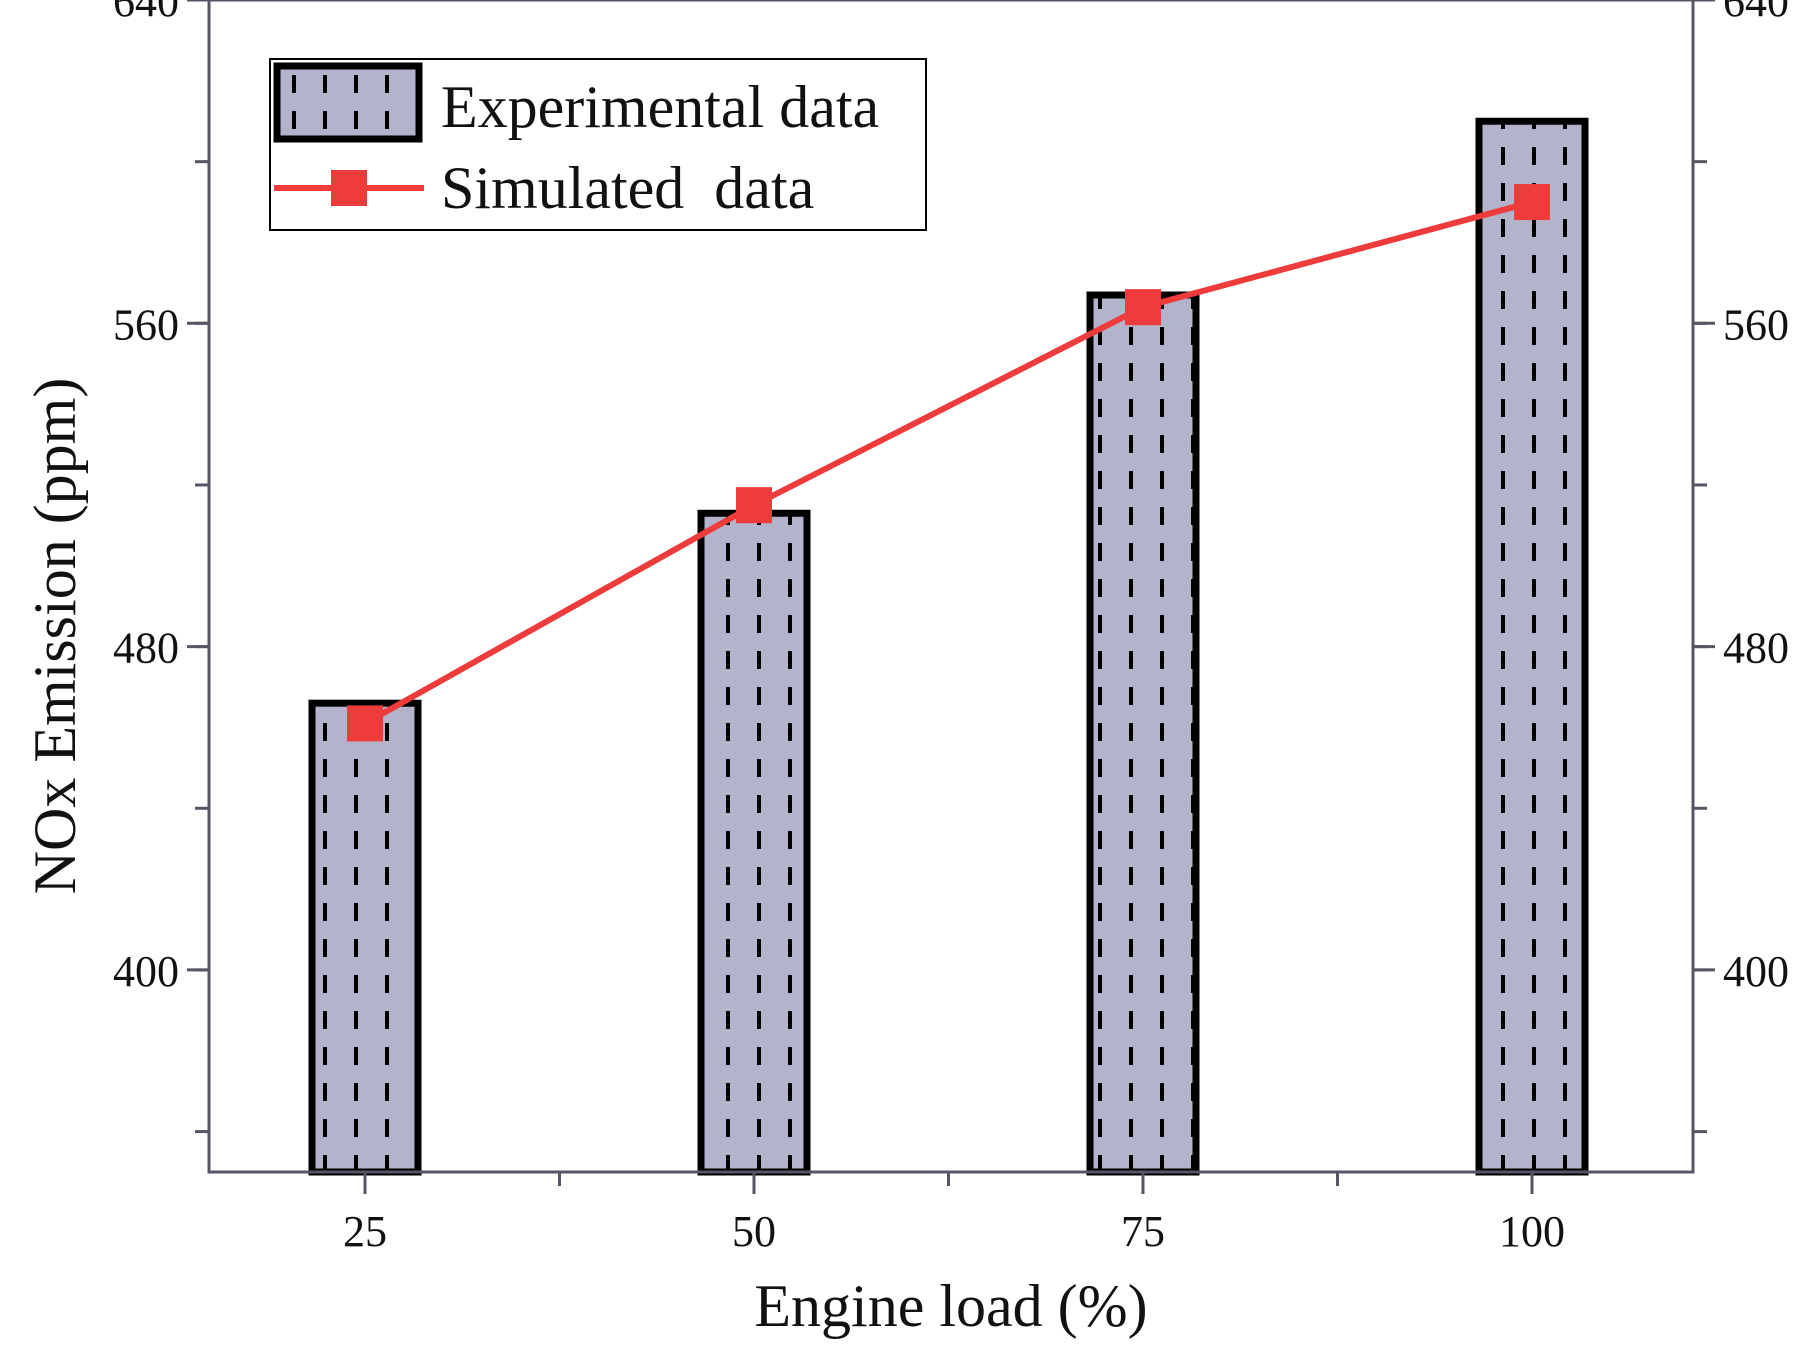 This screenshot has width=1809, height=1350. Describe the element at coordinates (1143, 1231) in the screenshot. I see `x-tick-label-75: 75` at that location.